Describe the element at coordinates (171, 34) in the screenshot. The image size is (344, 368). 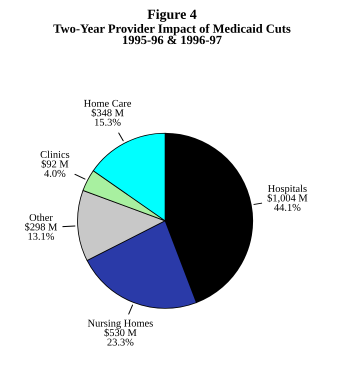
I see `chart-subtitle: Two-Year Provider Impact of Medicaid Cuts 1995-96 & 1996-97` at that location.